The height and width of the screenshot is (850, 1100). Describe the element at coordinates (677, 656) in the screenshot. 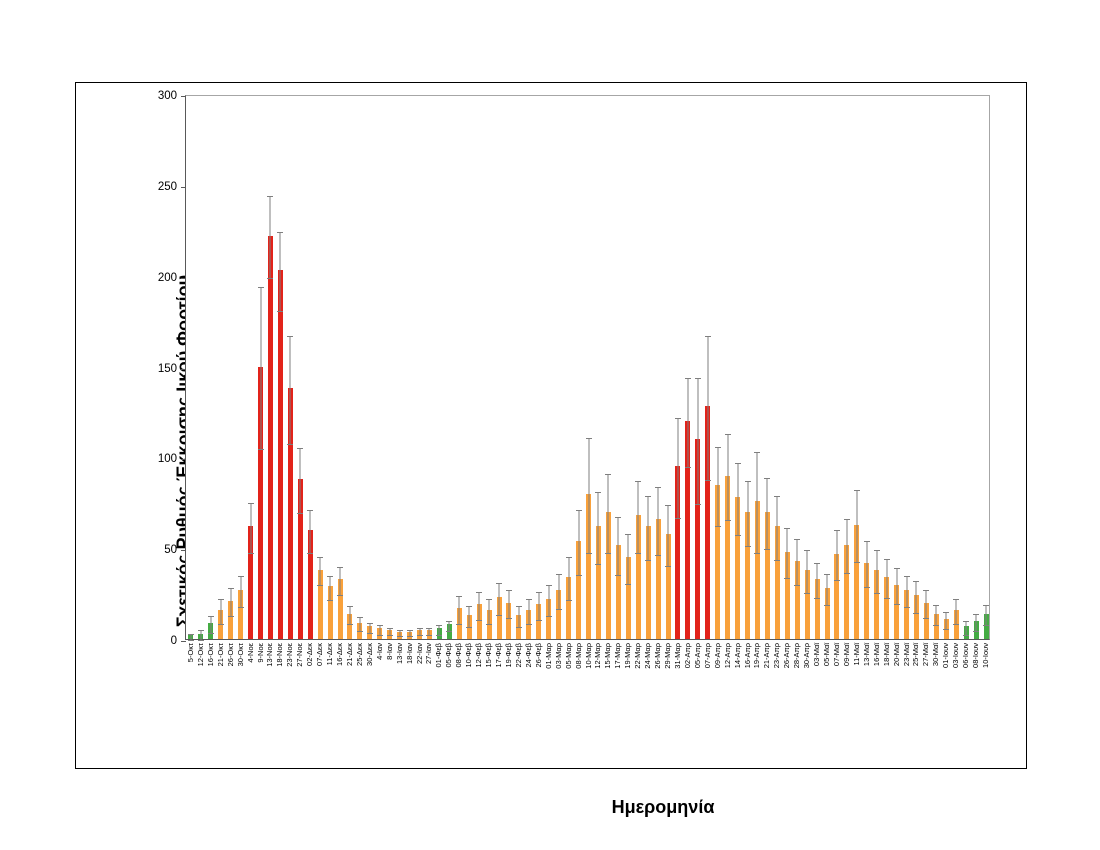

I see `x-tick-label: 31-Μαρ` at that location.